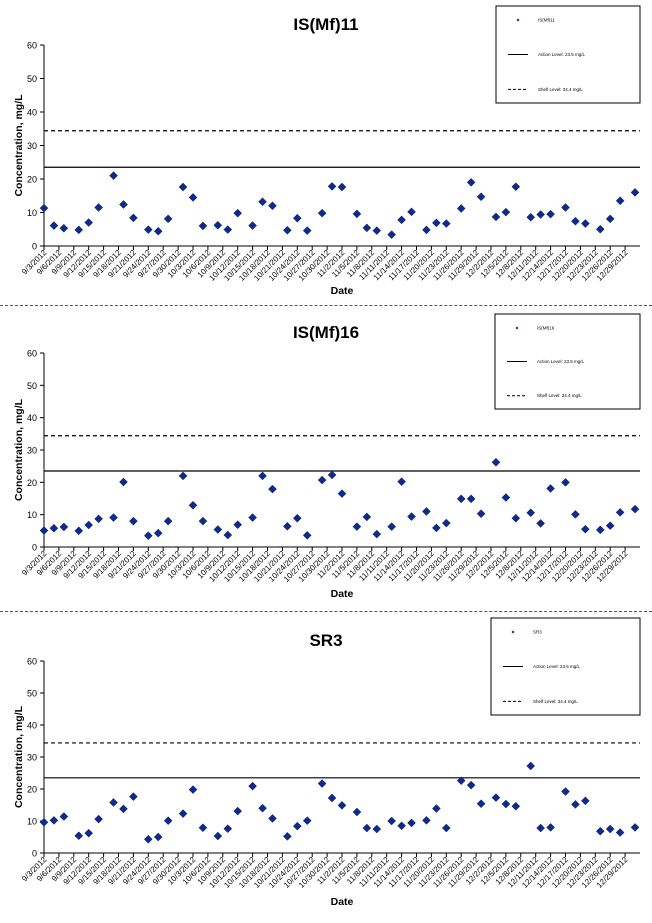  What do you see at coordinates (34, 548) in the screenshot?
I see `y-tick-label: 0` at bounding box center [34, 548].